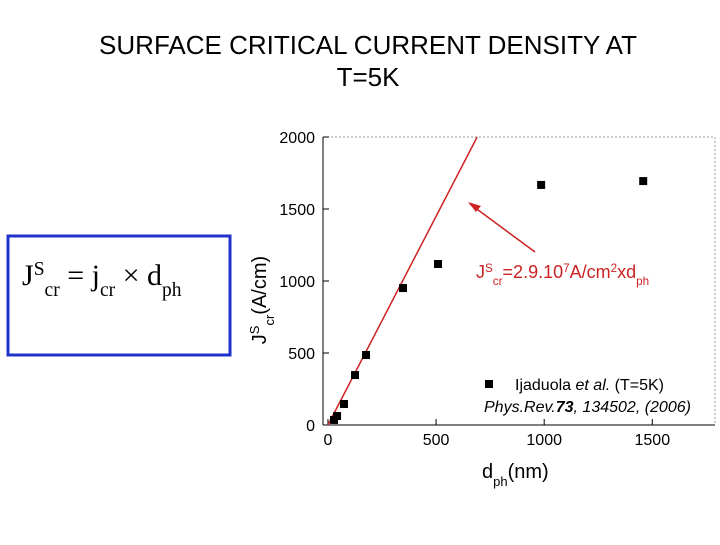 This screenshot has width=720, height=545. I want to click on text-part: (nm), so click(528, 472).